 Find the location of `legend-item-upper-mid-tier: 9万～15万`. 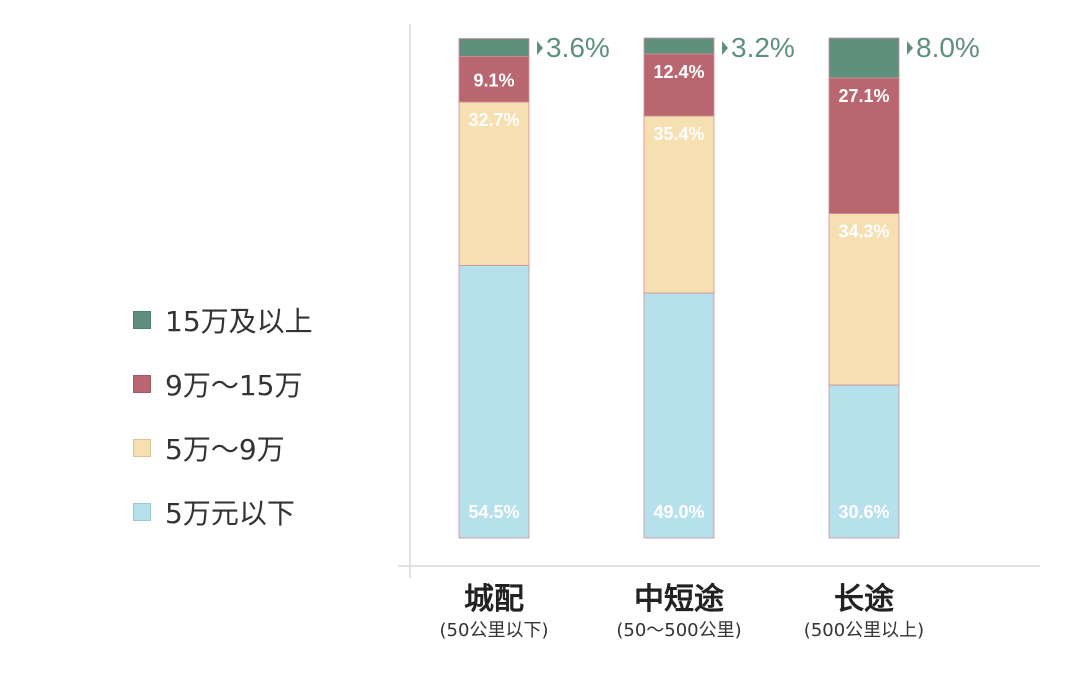

legend-item-upper-mid-tier: 9万～15万 is located at coordinates (217, 384).